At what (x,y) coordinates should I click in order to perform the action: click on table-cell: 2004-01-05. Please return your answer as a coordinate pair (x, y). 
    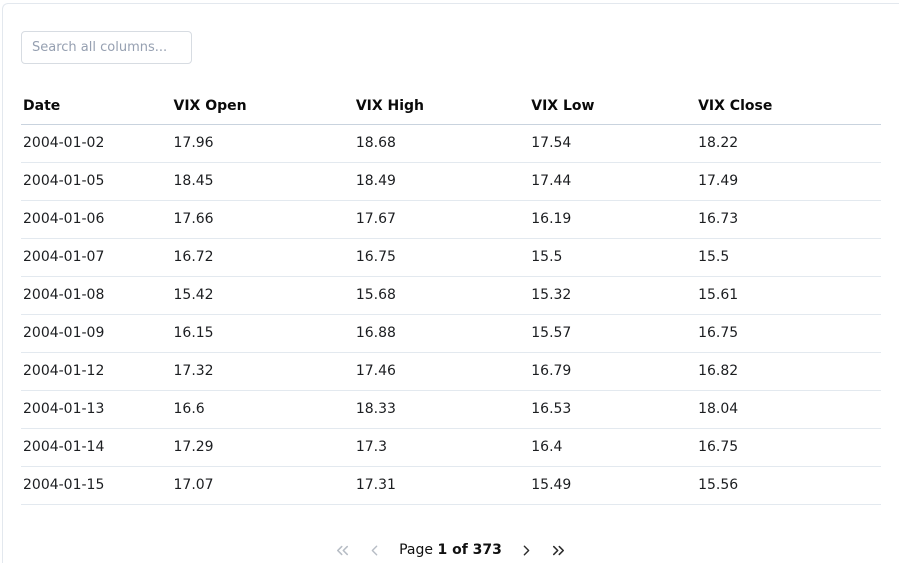
    Looking at the image, I should click on (96, 181).